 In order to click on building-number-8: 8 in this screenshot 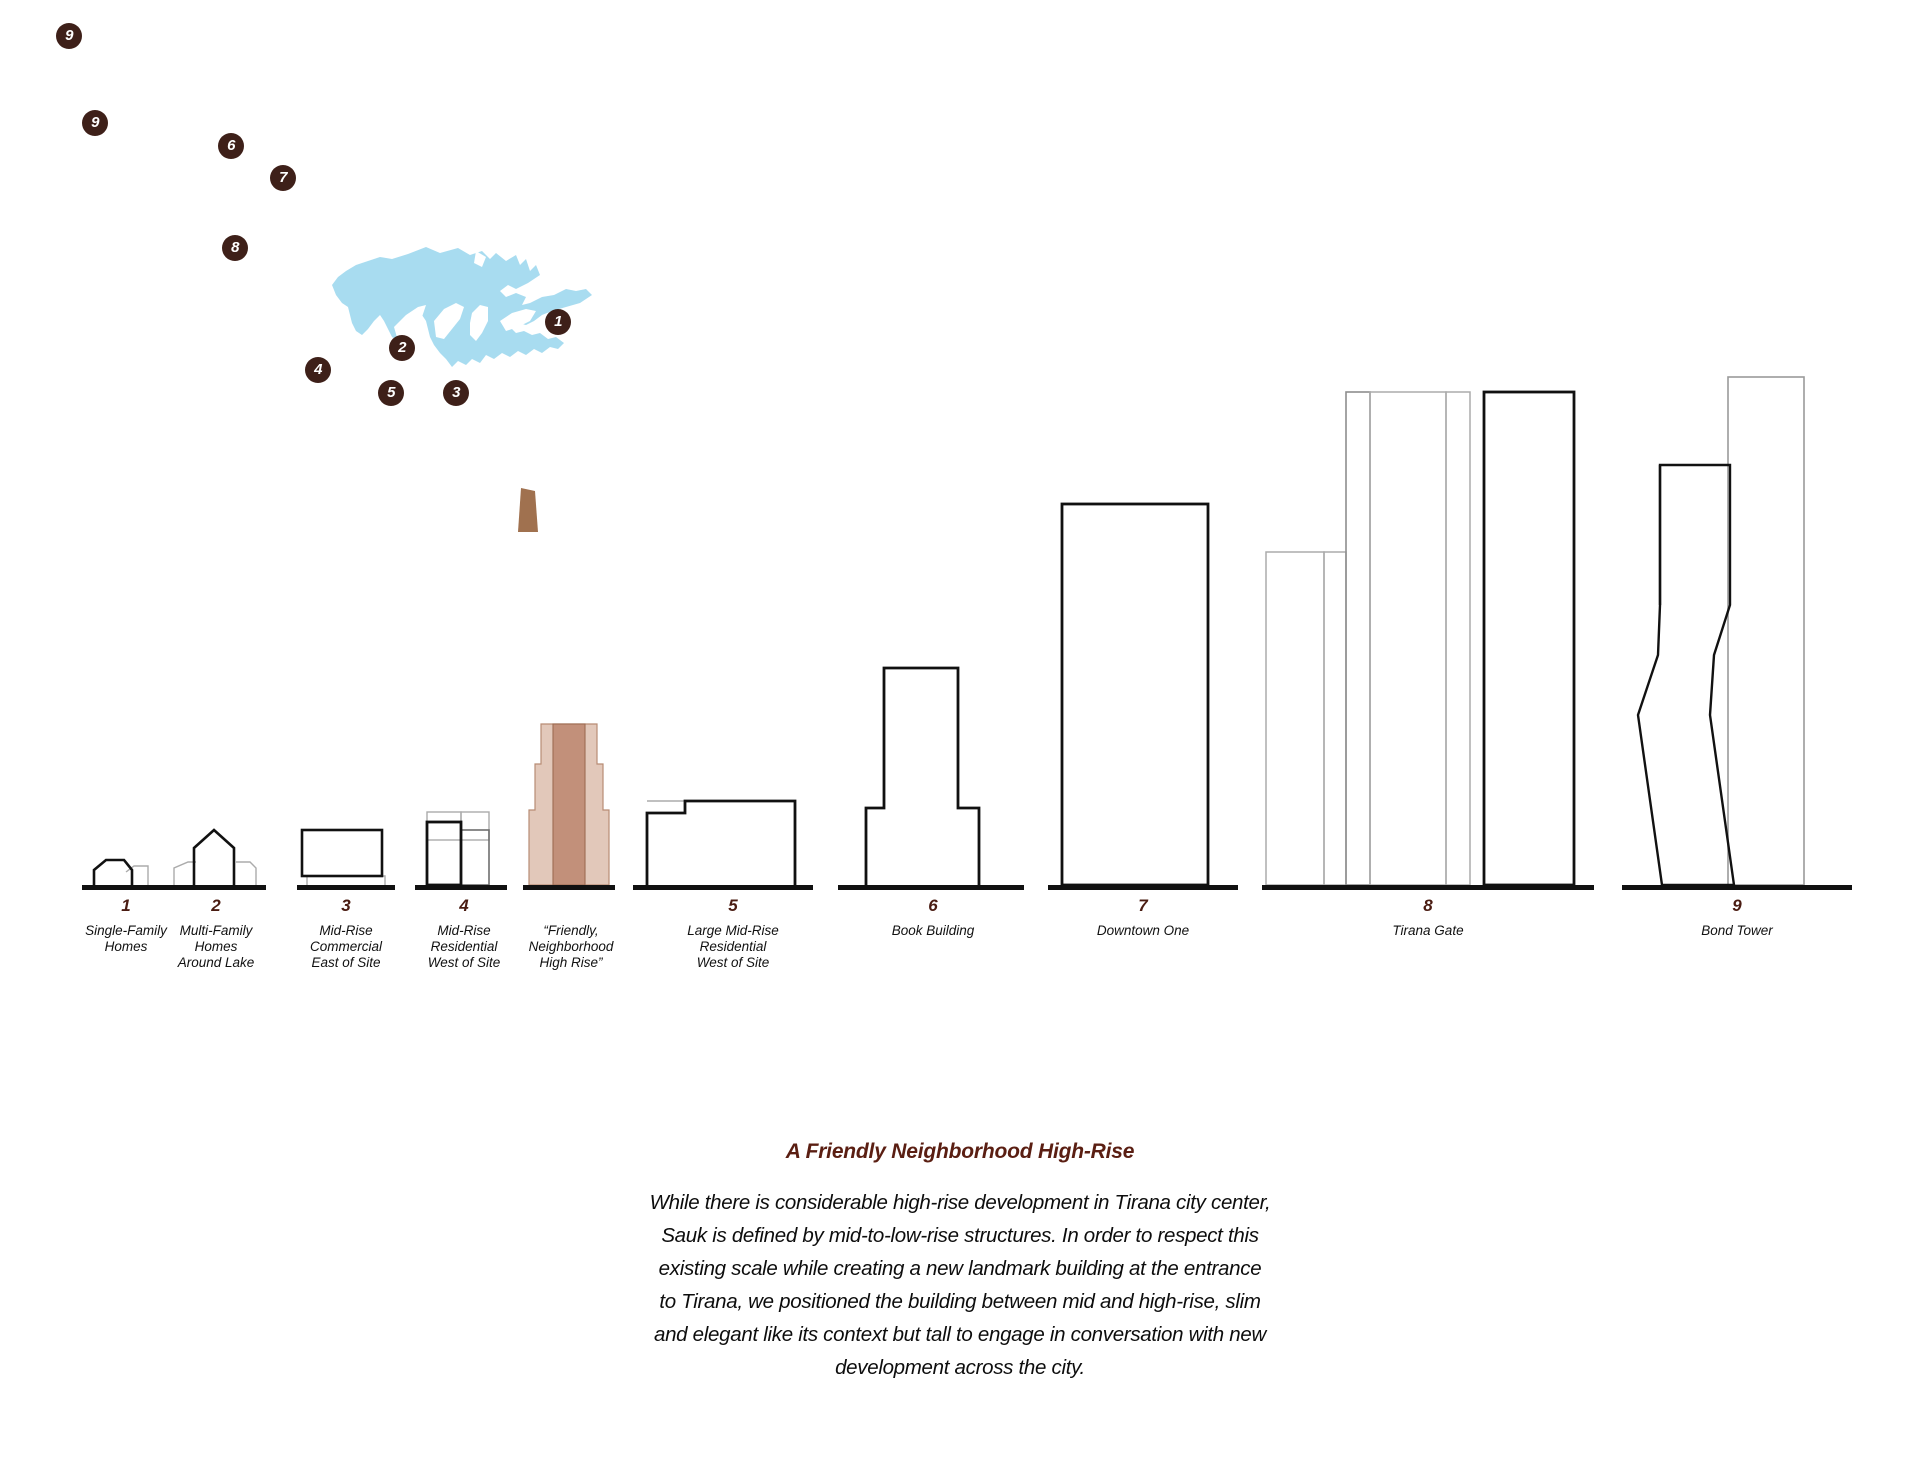, I will do `click(1428, 905)`.